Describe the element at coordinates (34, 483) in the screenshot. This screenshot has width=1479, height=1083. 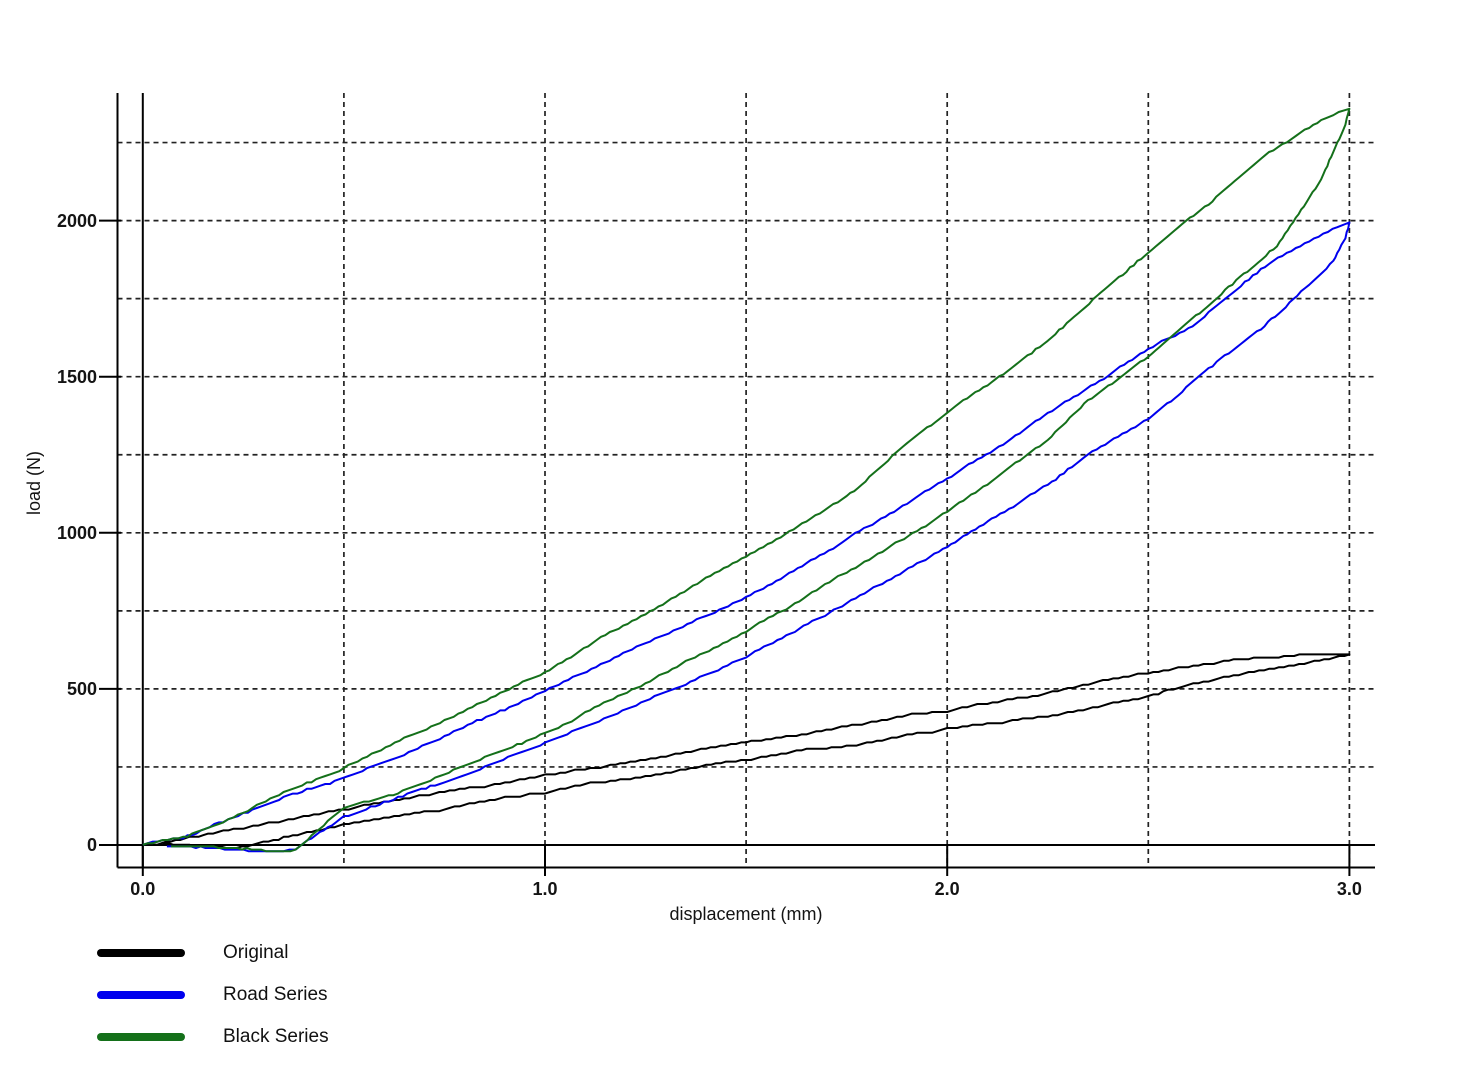
I see `y-axis-title: load (N)` at that location.